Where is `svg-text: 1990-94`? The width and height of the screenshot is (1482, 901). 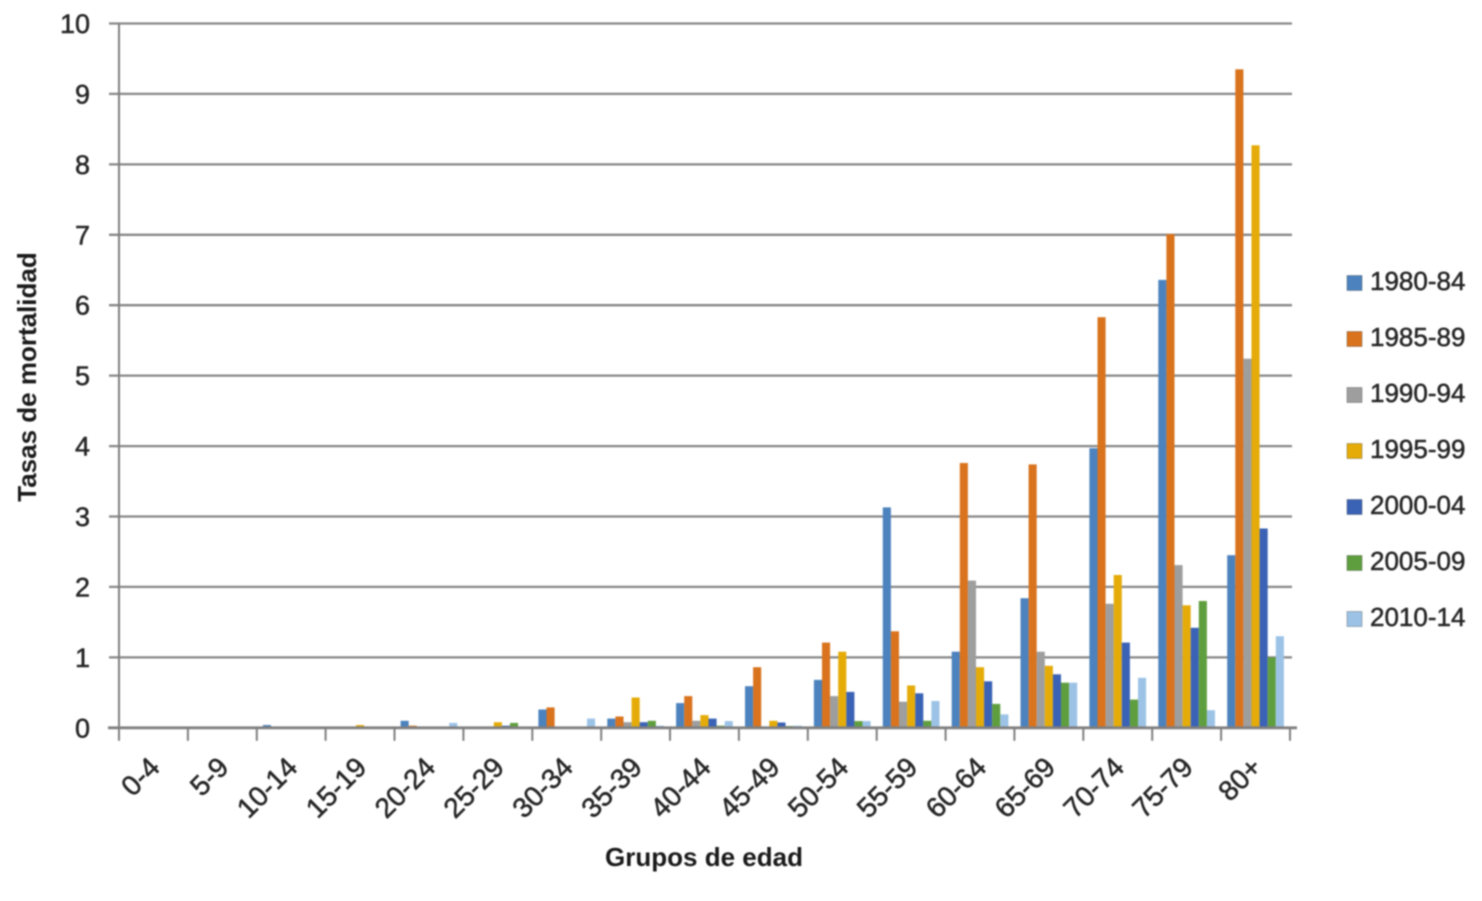
svg-text: 1990-94 is located at coordinates (1417, 393).